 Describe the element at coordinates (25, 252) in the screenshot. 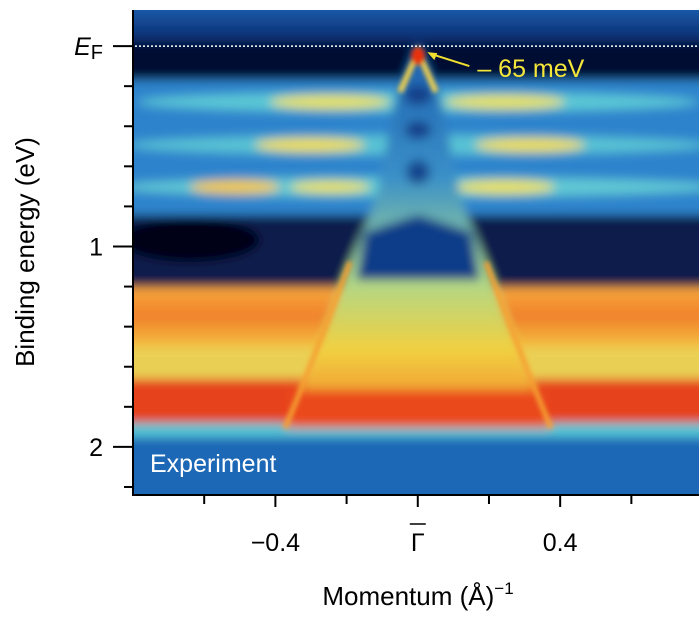

I see `y-axis-title: Binding energy (eV)` at that location.